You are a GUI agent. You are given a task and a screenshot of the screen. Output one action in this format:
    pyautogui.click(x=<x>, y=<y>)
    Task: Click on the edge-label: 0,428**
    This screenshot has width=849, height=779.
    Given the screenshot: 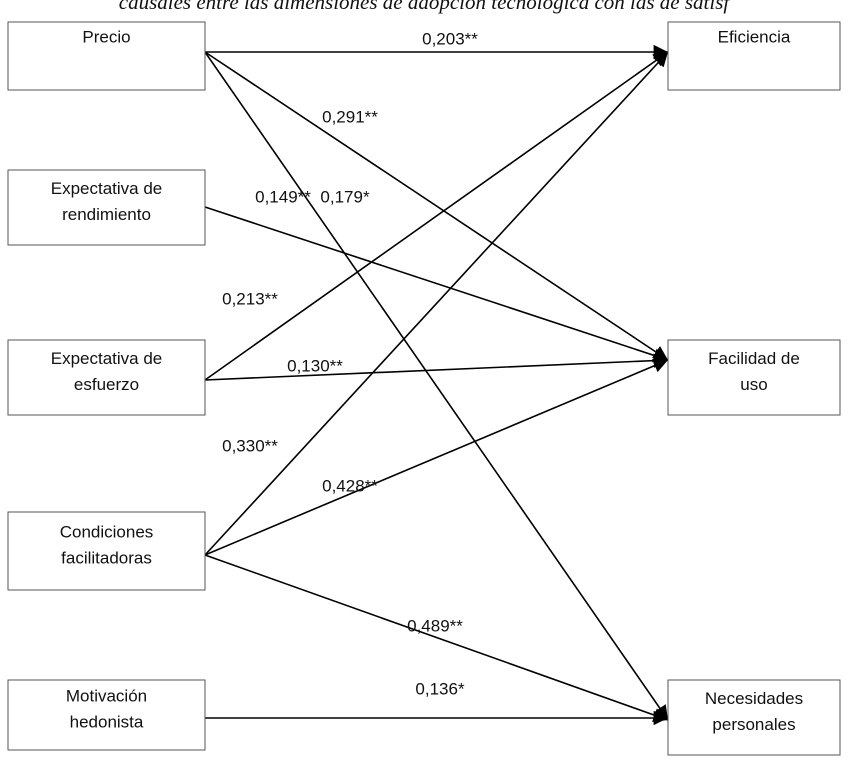 What is the action you would take?
    pyautogui.click(x=350, y=485)
    